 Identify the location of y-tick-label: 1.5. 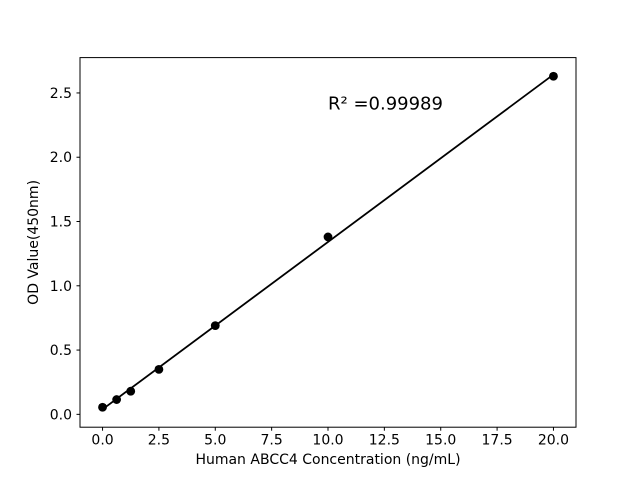
(61, 223).